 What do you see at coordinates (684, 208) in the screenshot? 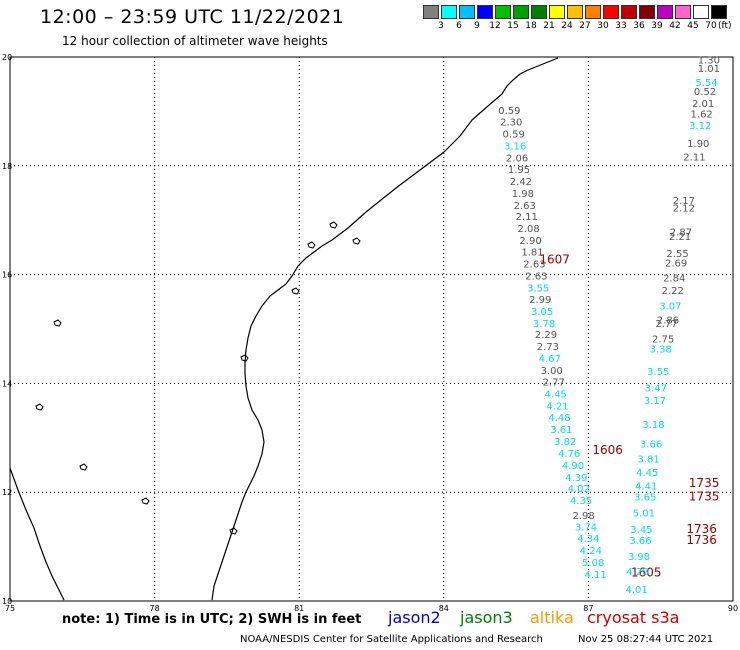
I see `wave-height-value: 2.12` at bounding box center [684, 208].